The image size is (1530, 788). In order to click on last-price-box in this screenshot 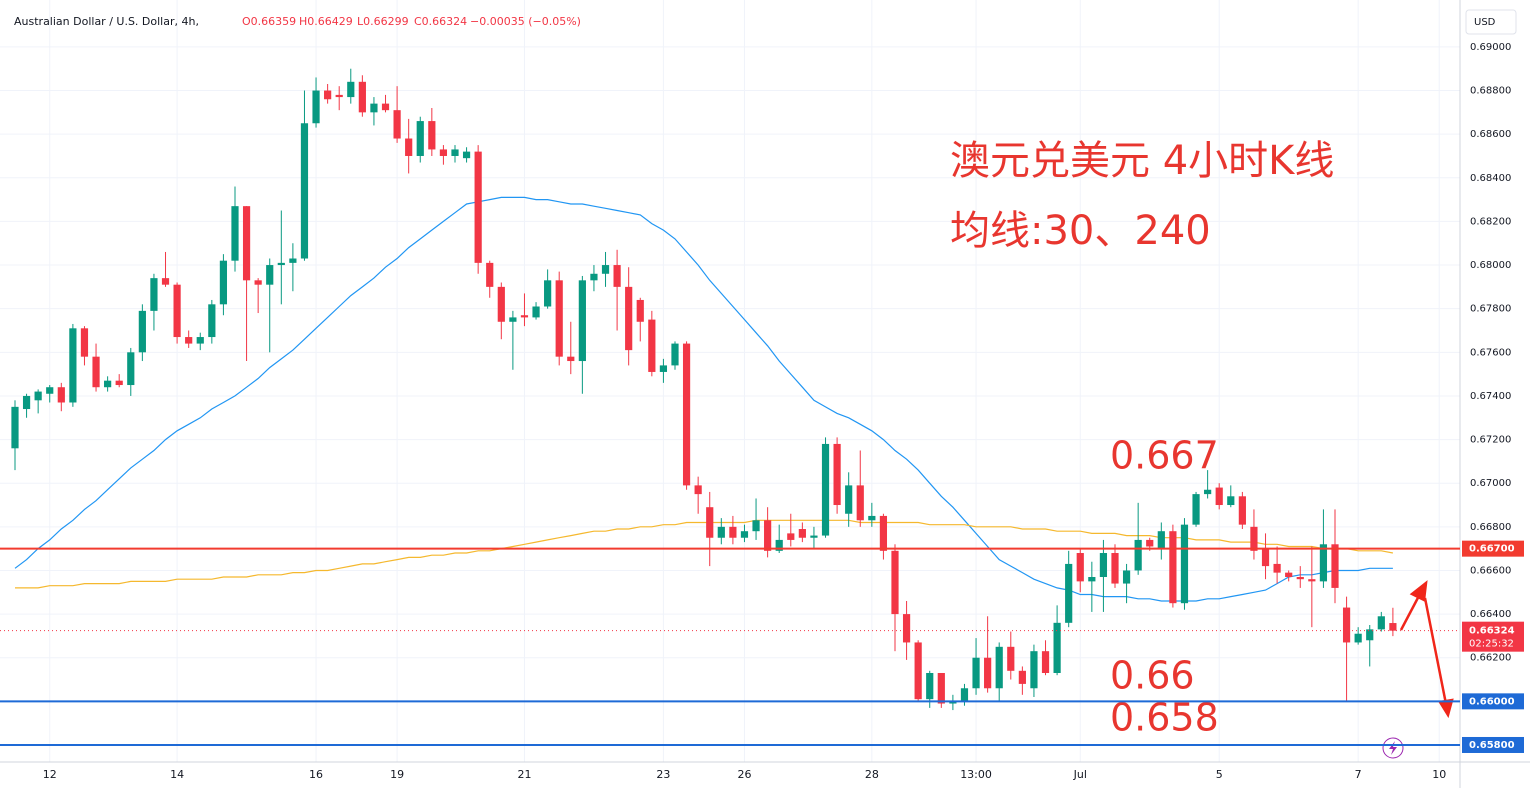, I will do `click(1493, 636)`.